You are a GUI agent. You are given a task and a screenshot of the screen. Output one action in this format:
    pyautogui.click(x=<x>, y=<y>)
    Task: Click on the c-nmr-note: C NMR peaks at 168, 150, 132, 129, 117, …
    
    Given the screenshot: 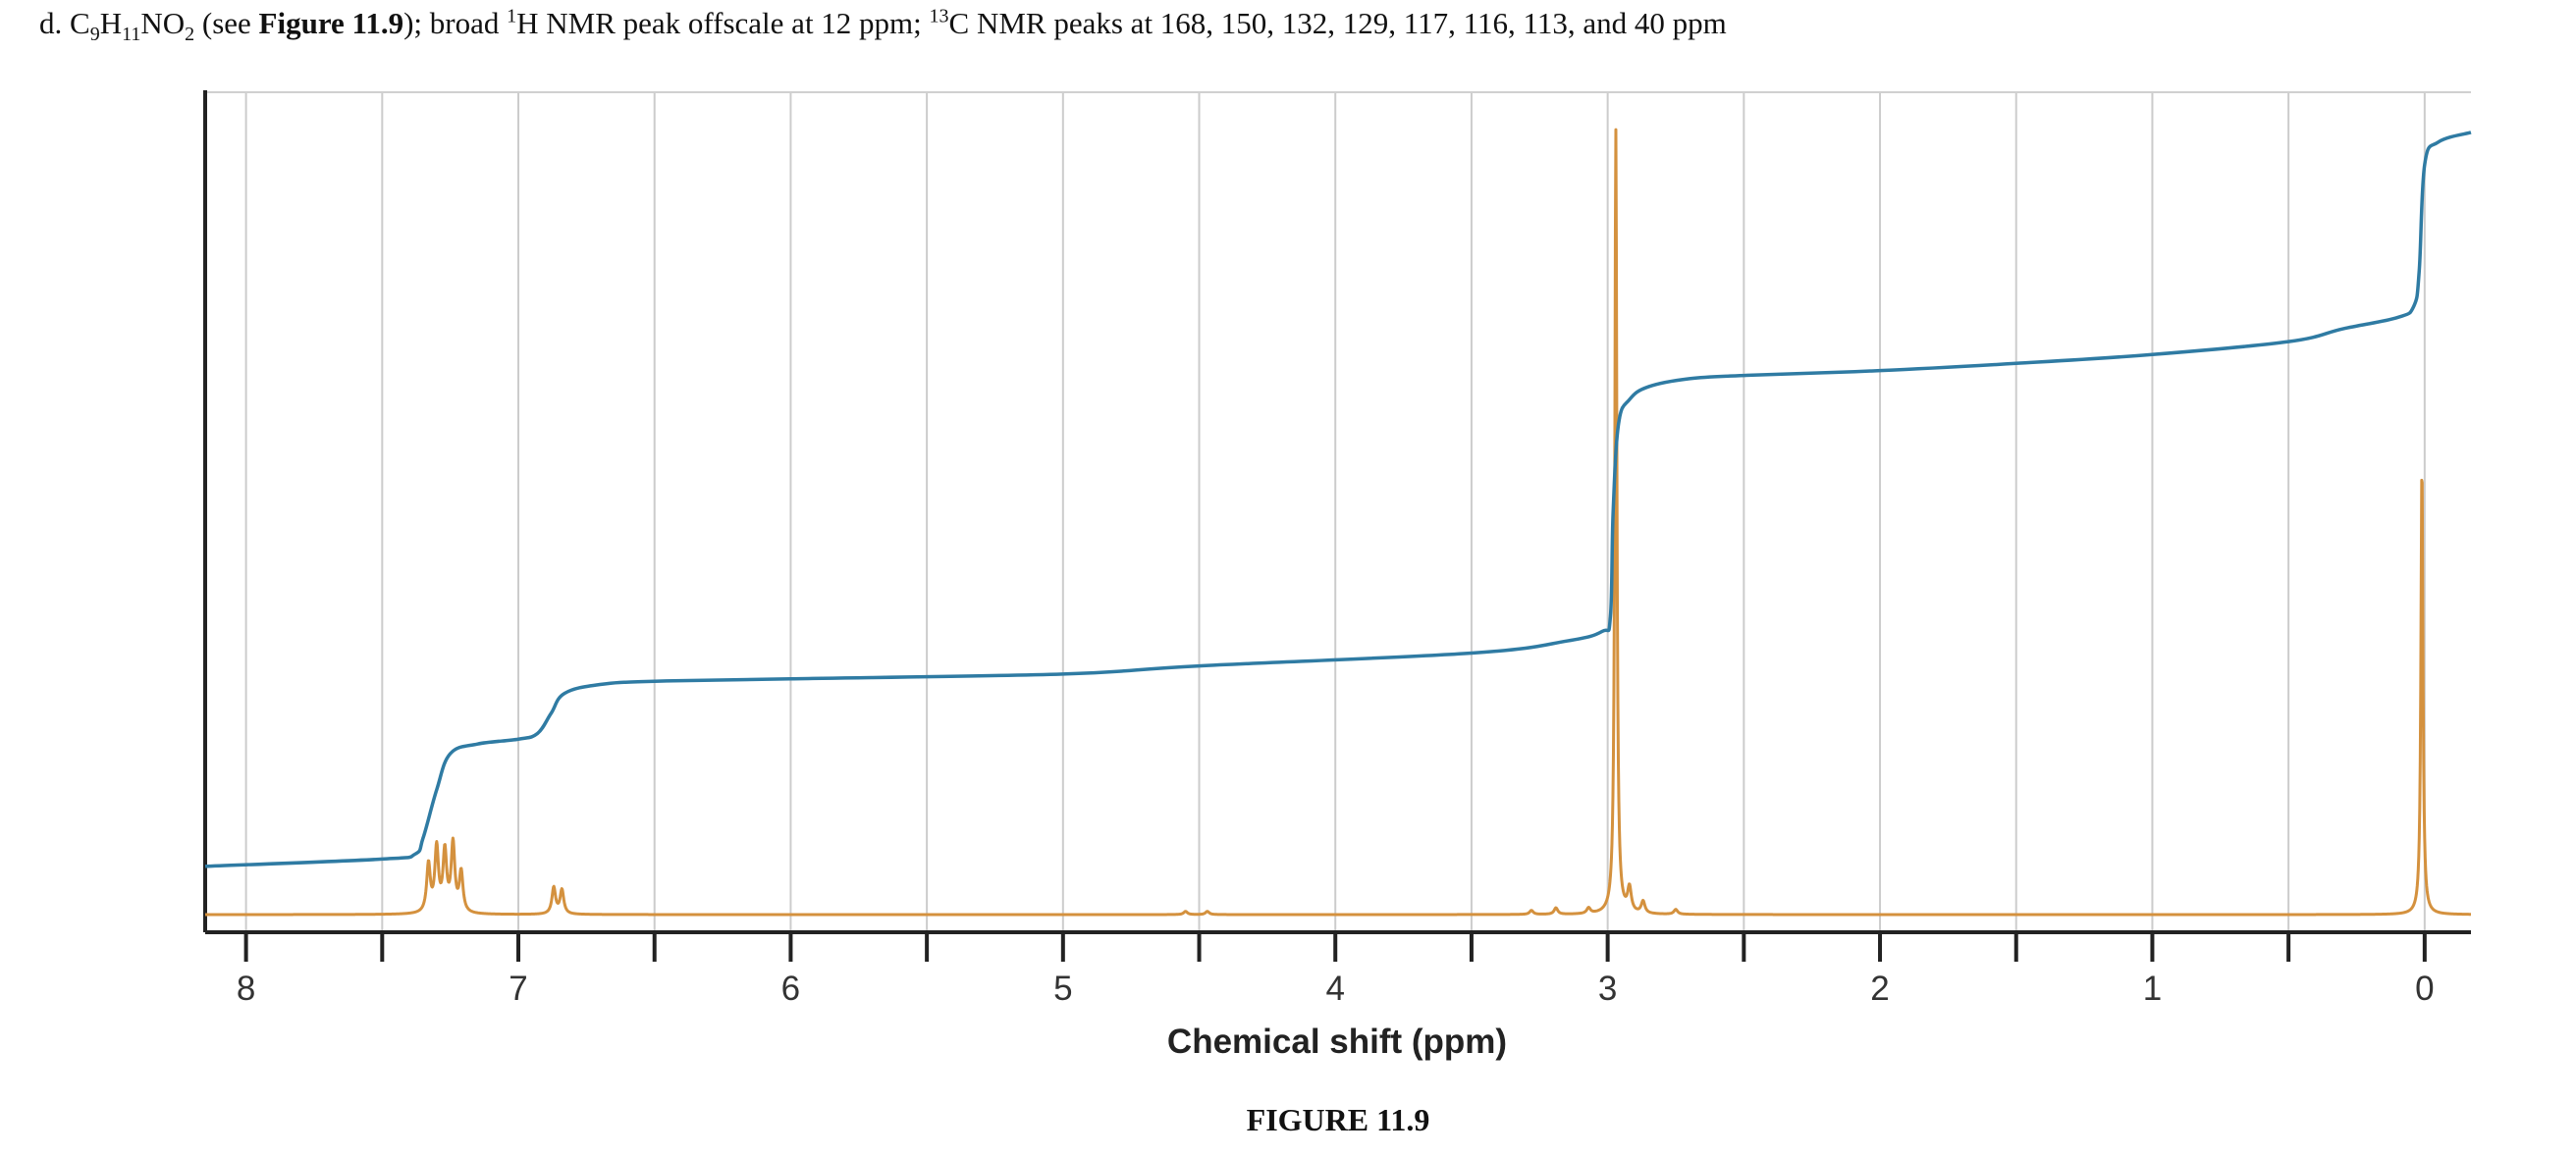 What is the action you would take?
    pyautogui.click(x=1337, y=23)
    